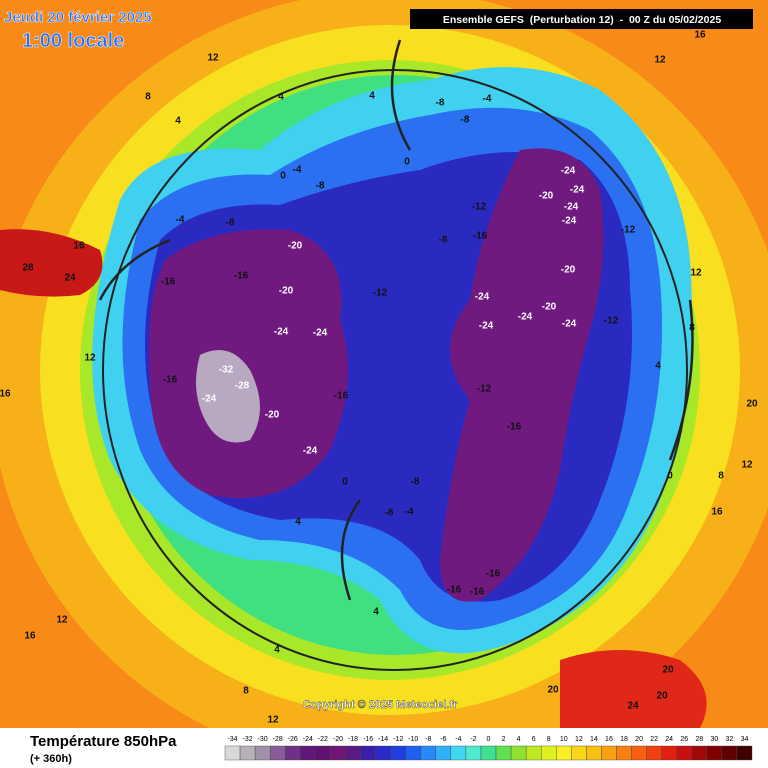 This screenshot has height=768, width=768. I want to click on contour-label: -4, so click(409, 512).